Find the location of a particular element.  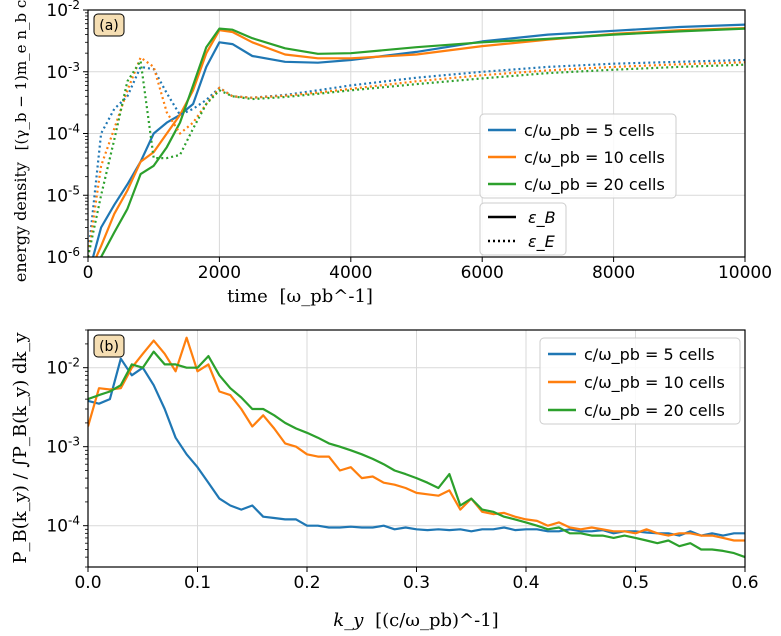

panel-b-legend-label-20: c/ω_pb = 20 cells is located at coordinates (654, 411).